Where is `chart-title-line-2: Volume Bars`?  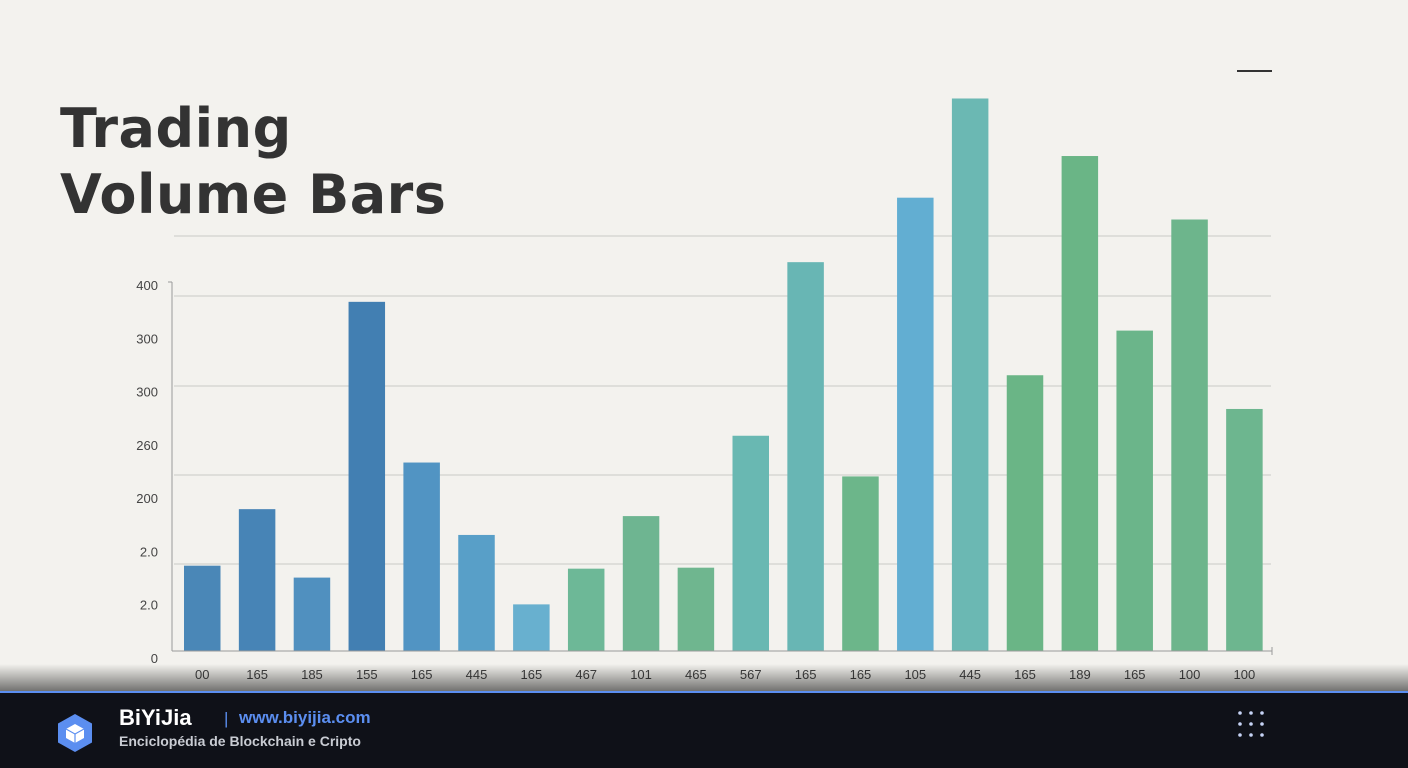
chart-title-line-2: Volume Bars is located at coordinates (253, 194).